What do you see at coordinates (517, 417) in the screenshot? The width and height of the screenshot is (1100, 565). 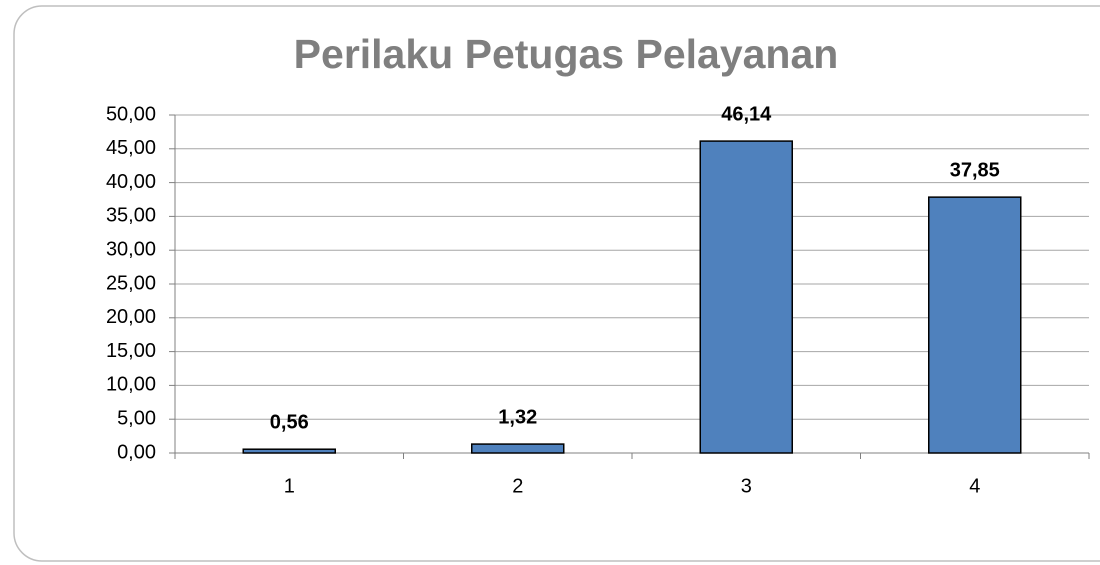 I see `data-label: 1,32` at bounding box center [517, 417].